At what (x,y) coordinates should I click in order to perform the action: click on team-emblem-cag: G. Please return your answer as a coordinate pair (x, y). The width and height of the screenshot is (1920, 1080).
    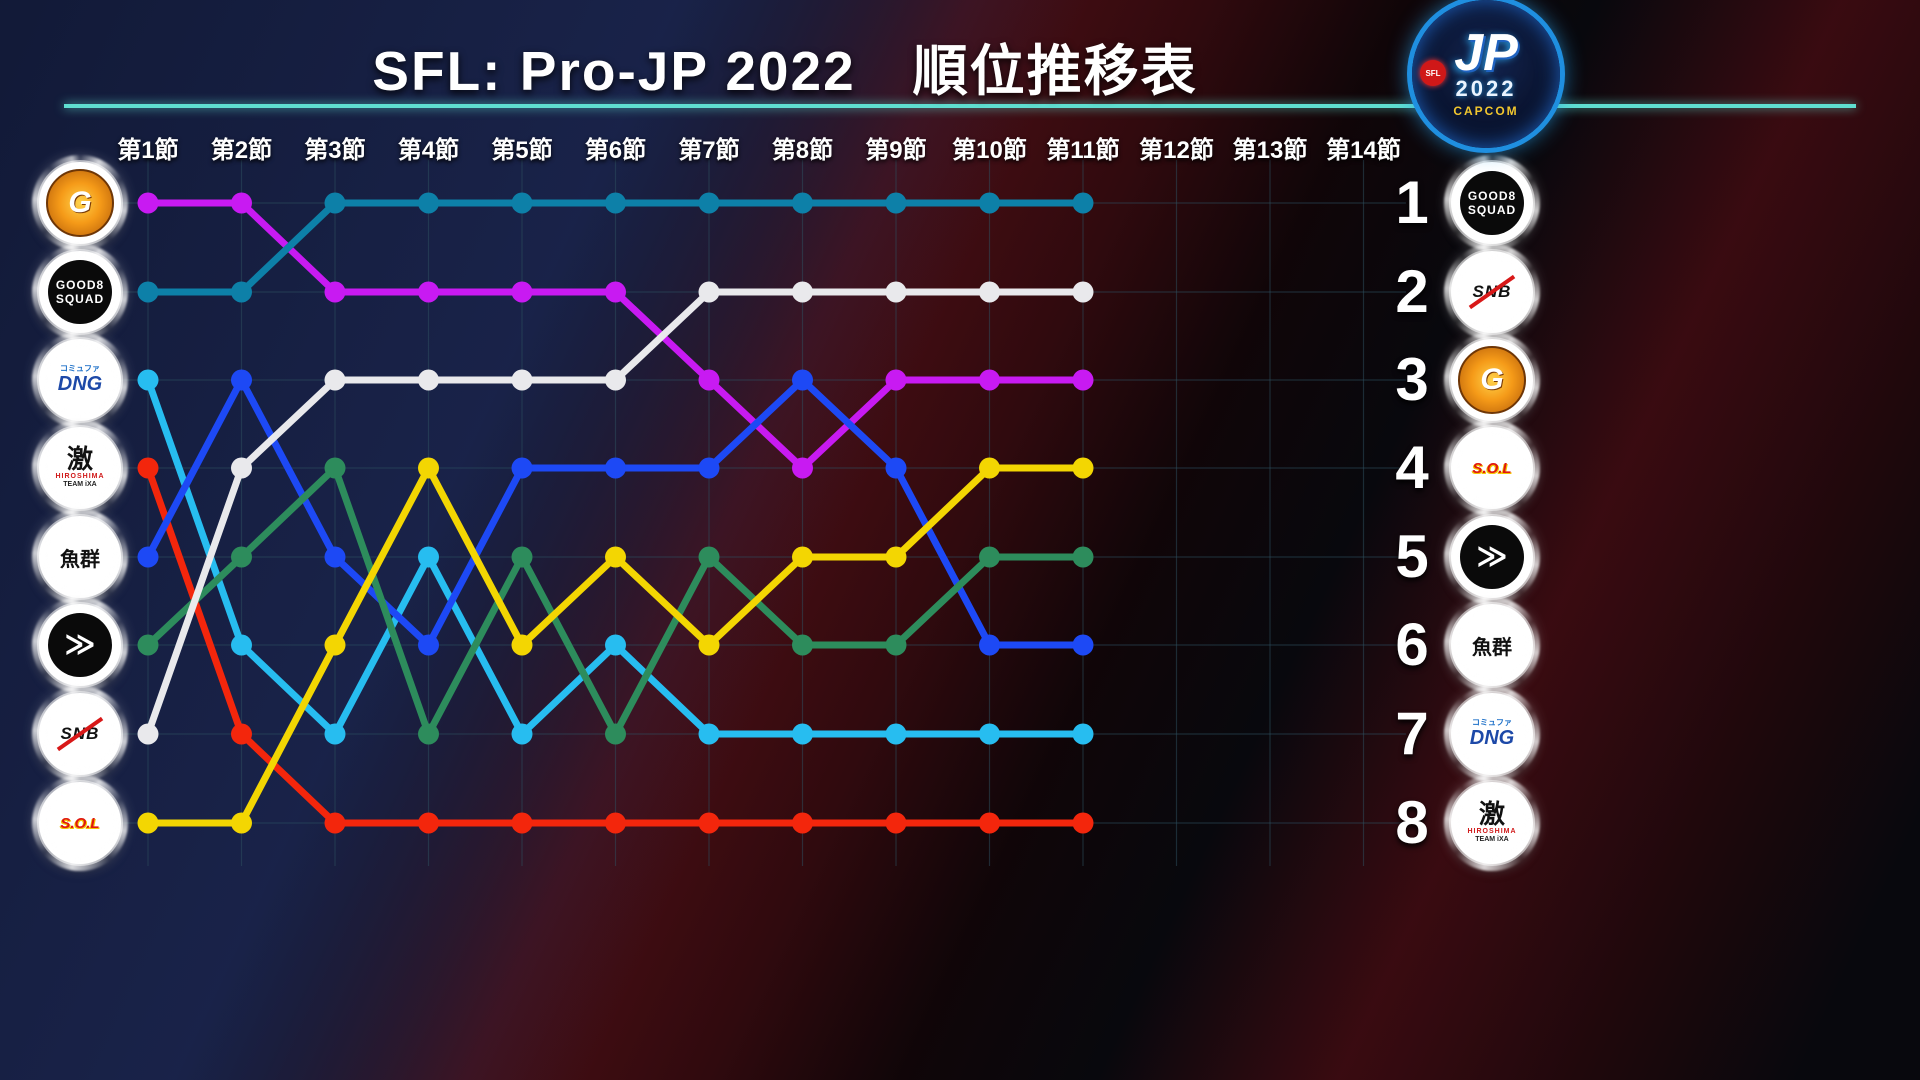
    Looking at the image, I should click on (1492, 380).